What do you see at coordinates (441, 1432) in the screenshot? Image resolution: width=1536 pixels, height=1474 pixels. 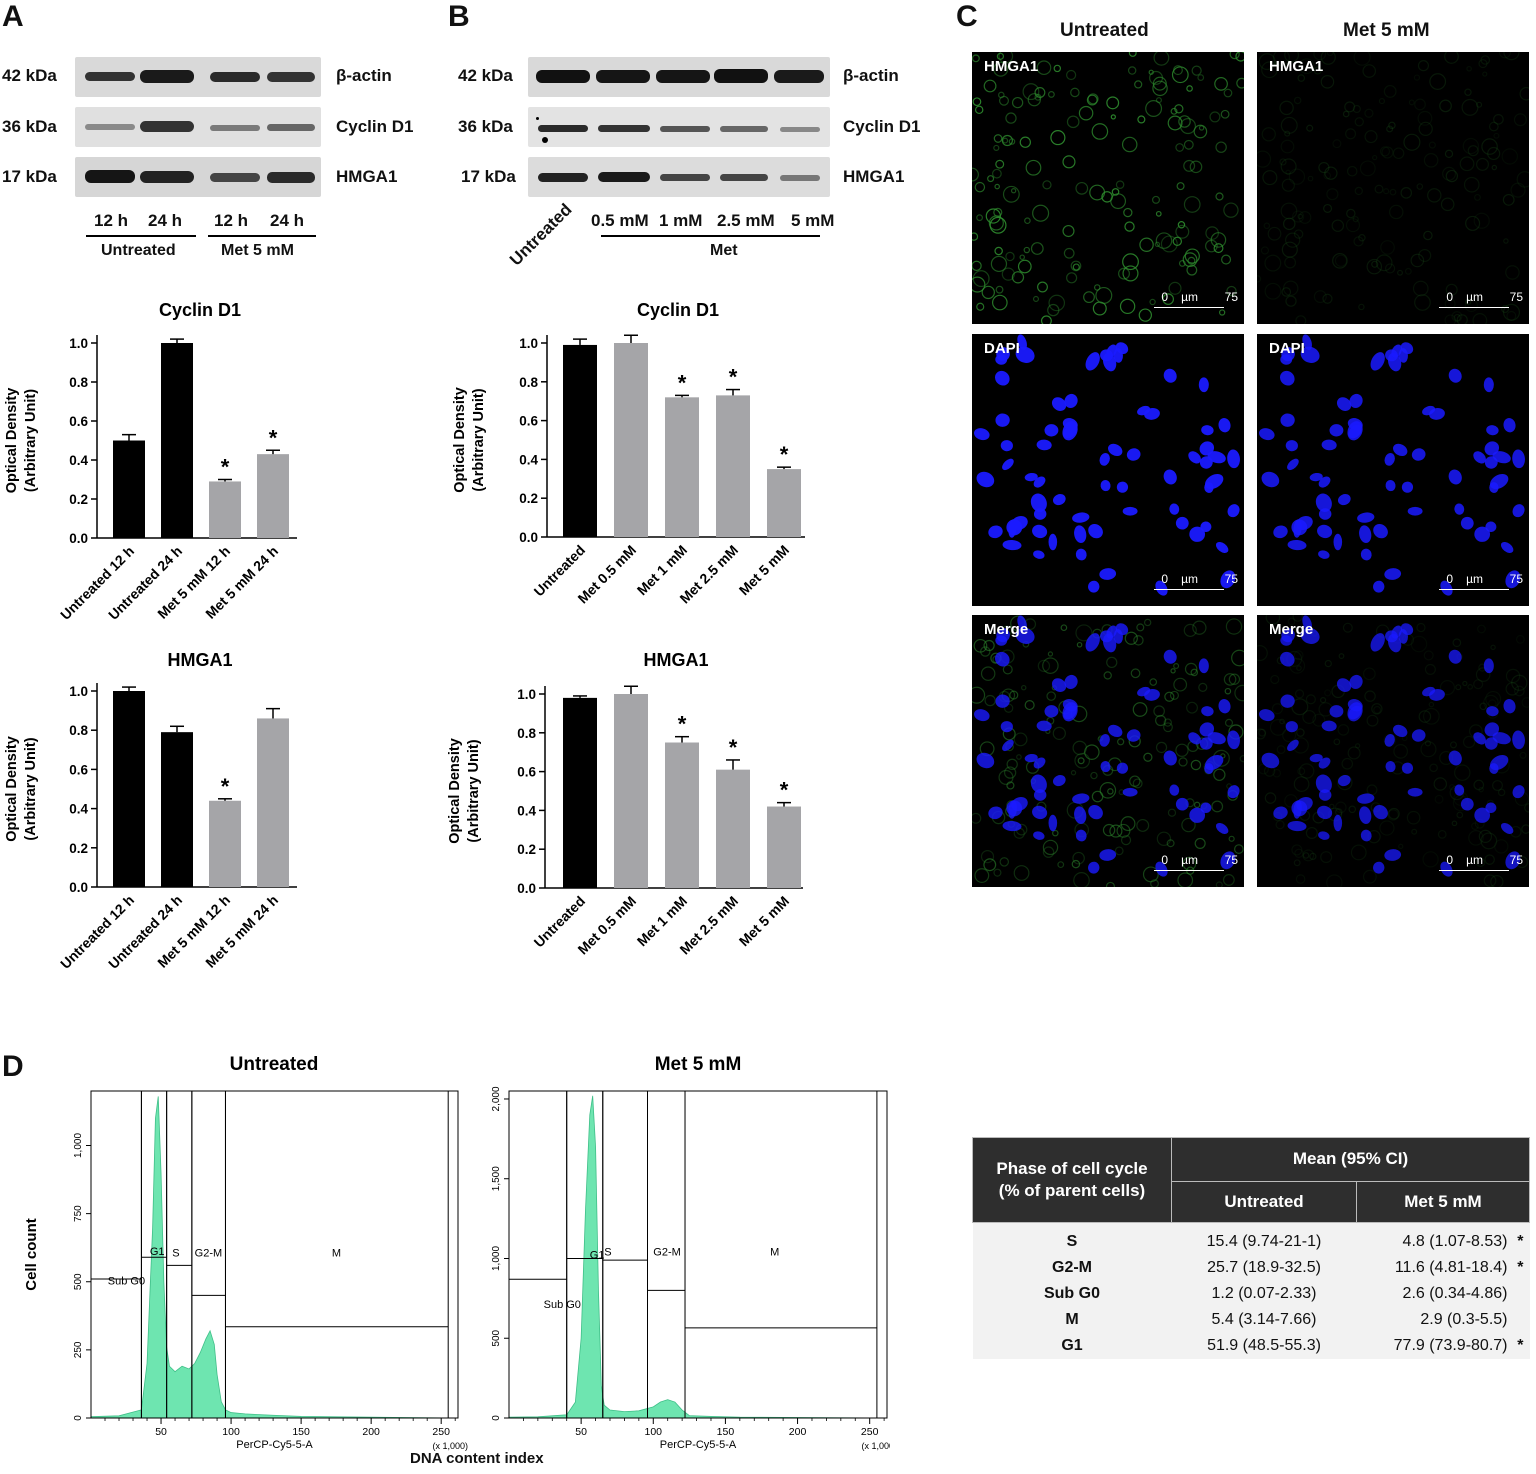 I see `x-tick-label: 250` at bounding box center [441, 1432].